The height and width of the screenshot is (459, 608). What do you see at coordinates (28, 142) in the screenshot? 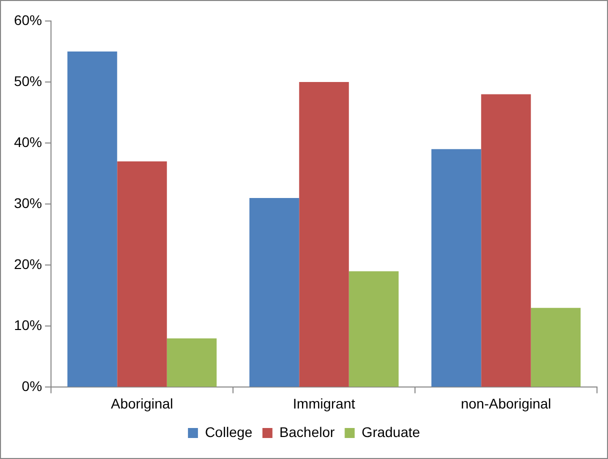
I see `y-tick-label: 40%` at bounding box center [28, 142].